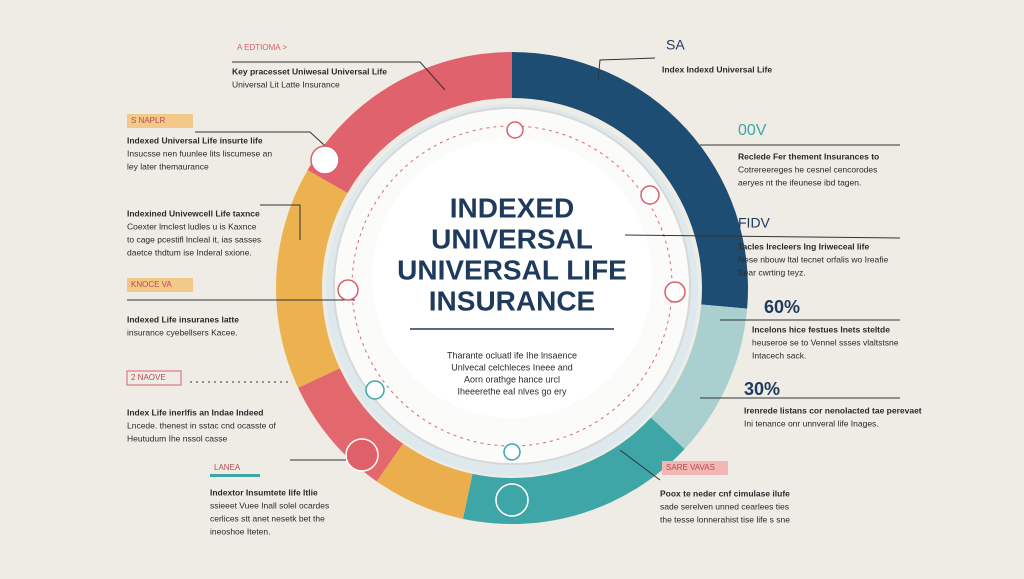  What do you see at coordinates (286, 84) in the screenshot?
I see `item-line: Universal Lit Latte Insurance` at bounding box center [286, 84].